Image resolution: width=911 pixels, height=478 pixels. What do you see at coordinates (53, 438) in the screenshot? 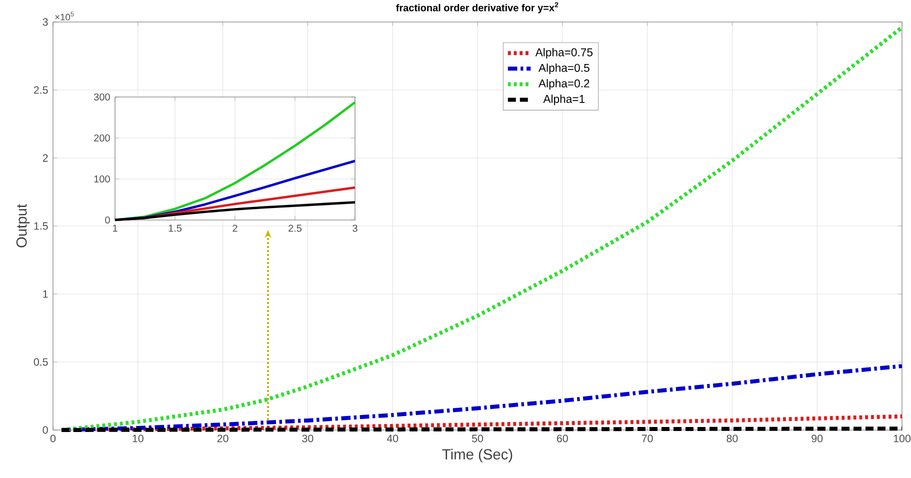
I see `x-tick-label: 0` at bounding box center [53, 438].